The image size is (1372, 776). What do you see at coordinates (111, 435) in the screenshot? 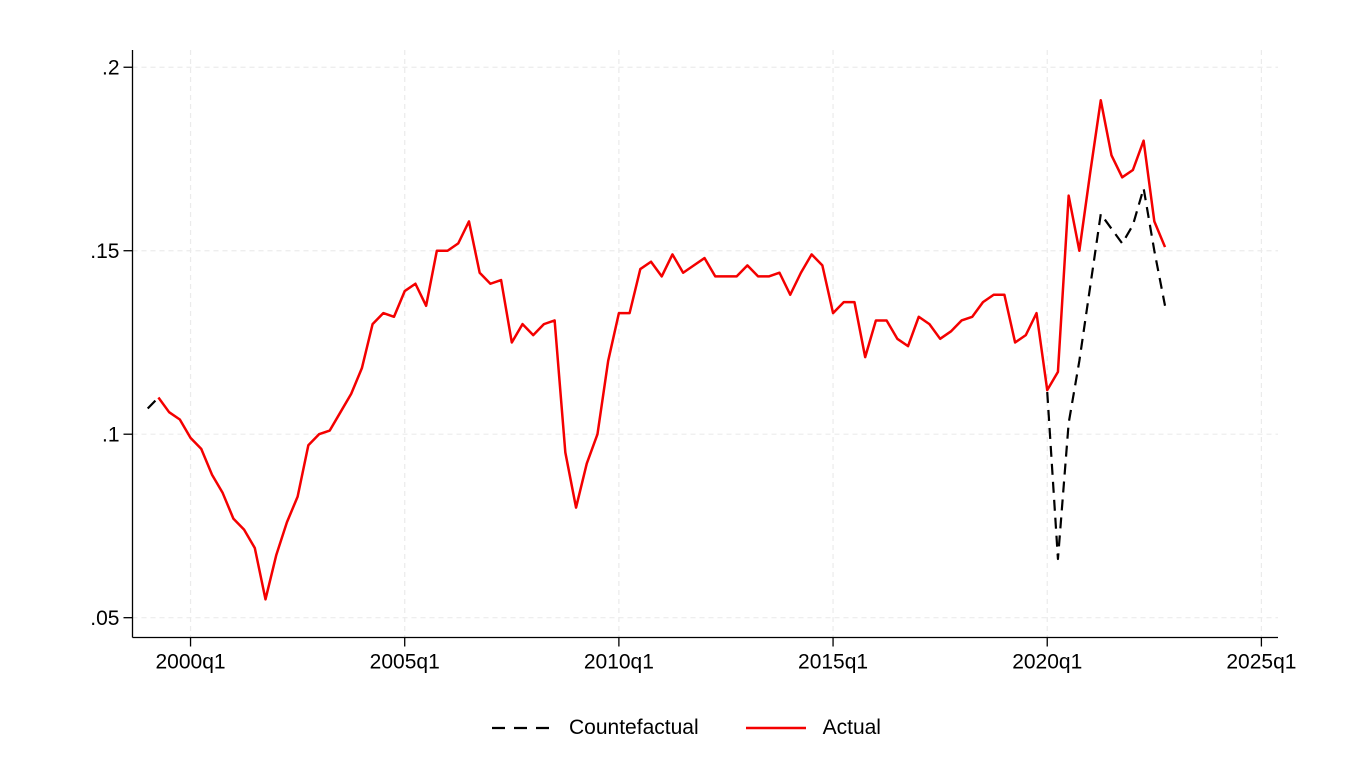
I see `y-tick-label: .1` at bounding box center [111, 435].